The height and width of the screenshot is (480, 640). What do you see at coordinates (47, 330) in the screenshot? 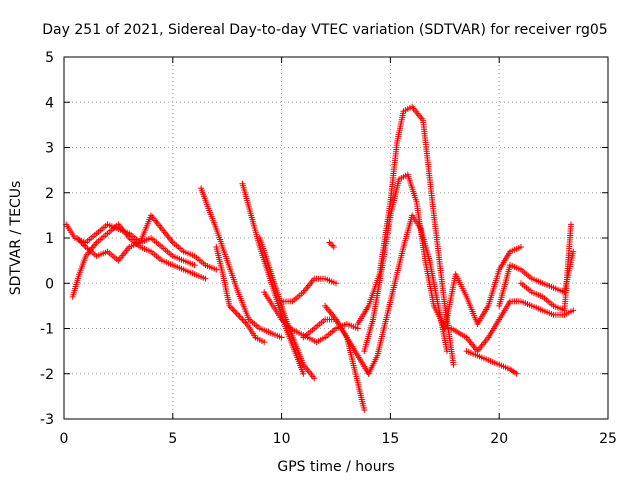
I see `y-tick-label: -1` at bounding box center [47, 330].